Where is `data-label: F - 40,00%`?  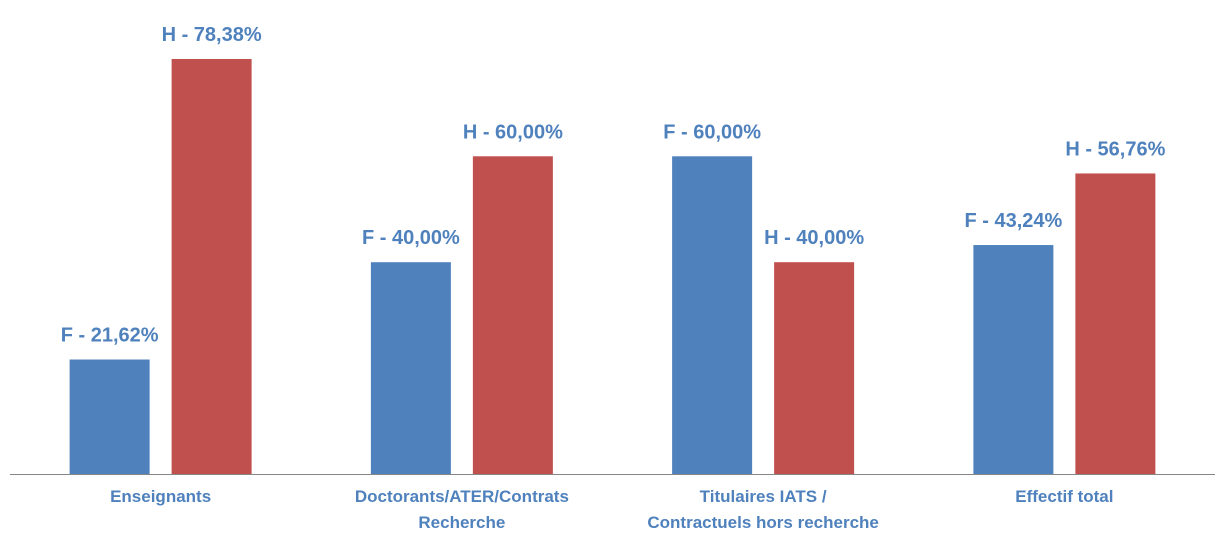
data-label: F - 40,00% is located at coordinates (411, 238).